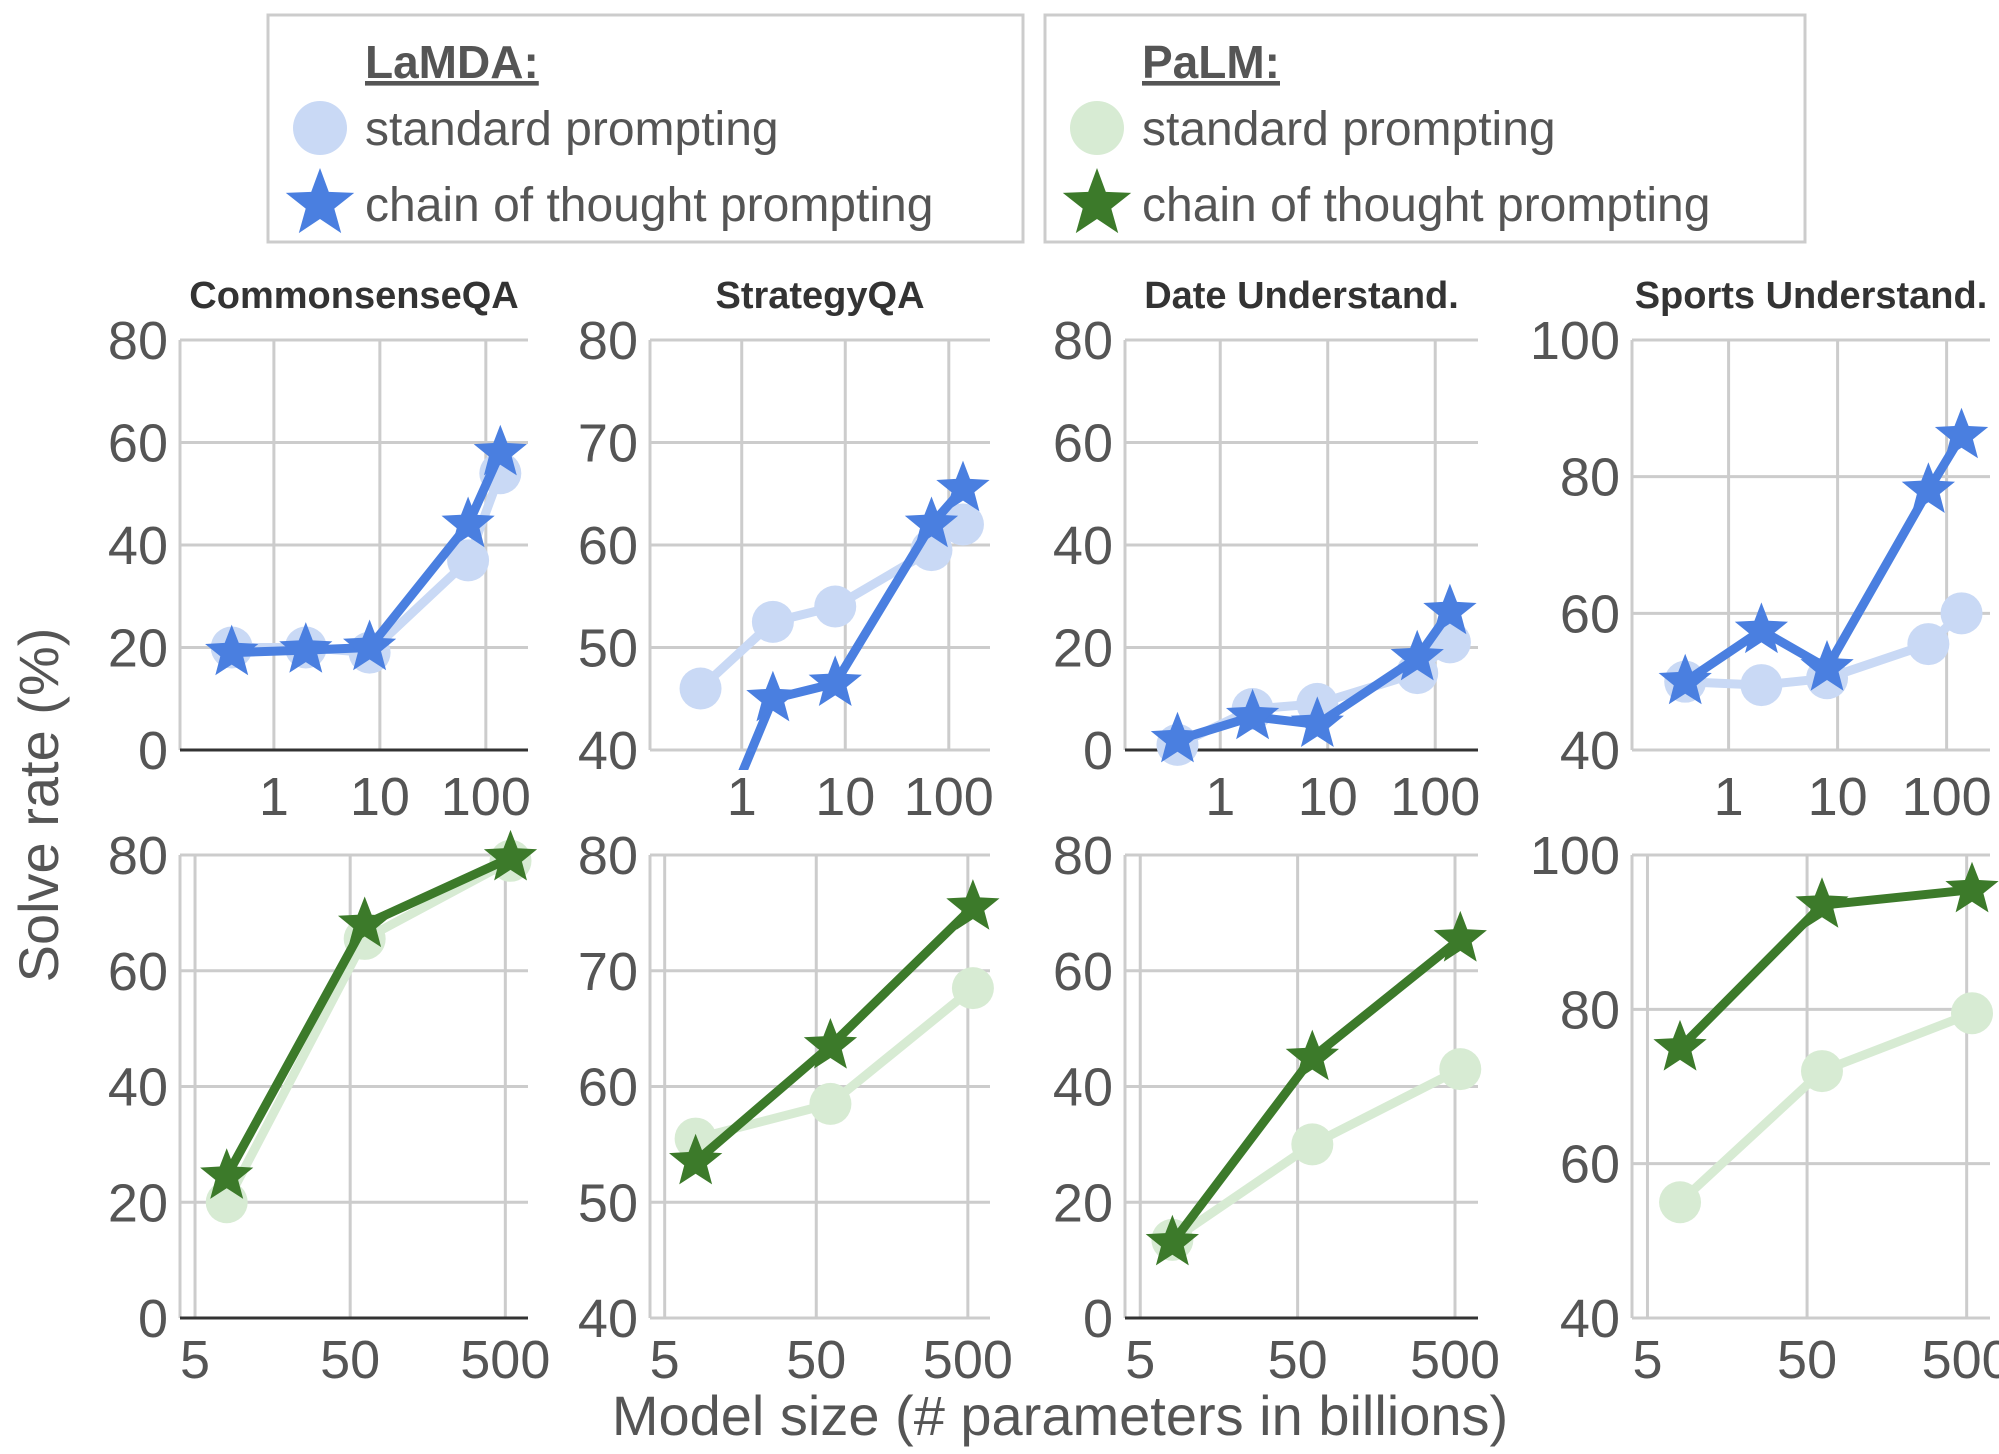 The height and width of the screenshot is (1454, 1999). Describe the element at coordinates (845, 797) in the screenshot. I see `x-tick-label: 10` at that location.